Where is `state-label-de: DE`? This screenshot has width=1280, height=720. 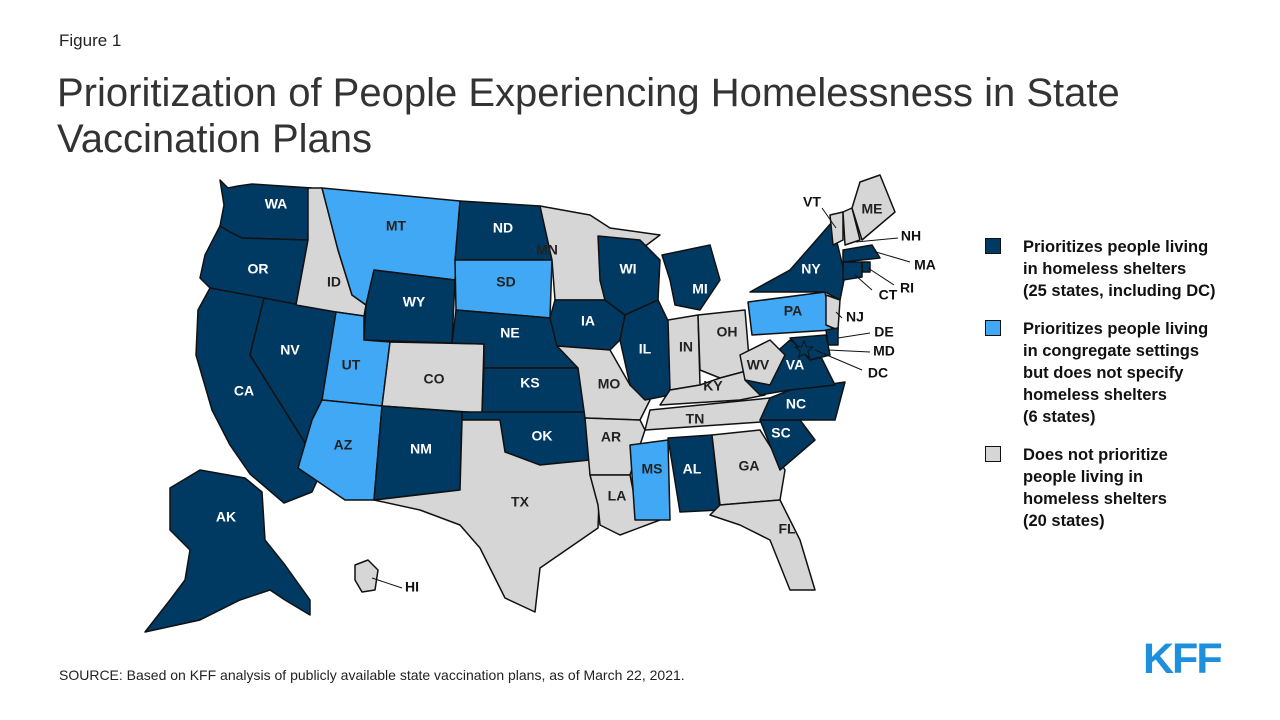 state-label-de: DE is located at coordinates (883, 332).